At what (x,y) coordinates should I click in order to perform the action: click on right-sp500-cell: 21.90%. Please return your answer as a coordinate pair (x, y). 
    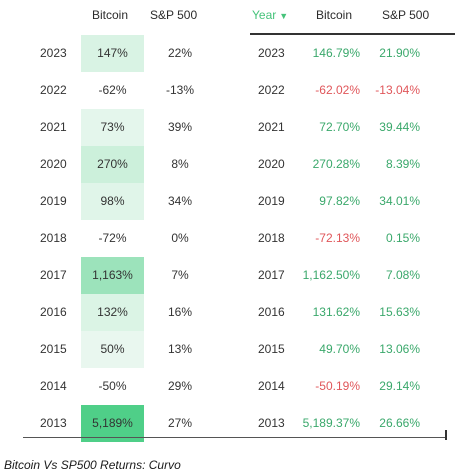
    Looking at the image, I should click on (399, 53).